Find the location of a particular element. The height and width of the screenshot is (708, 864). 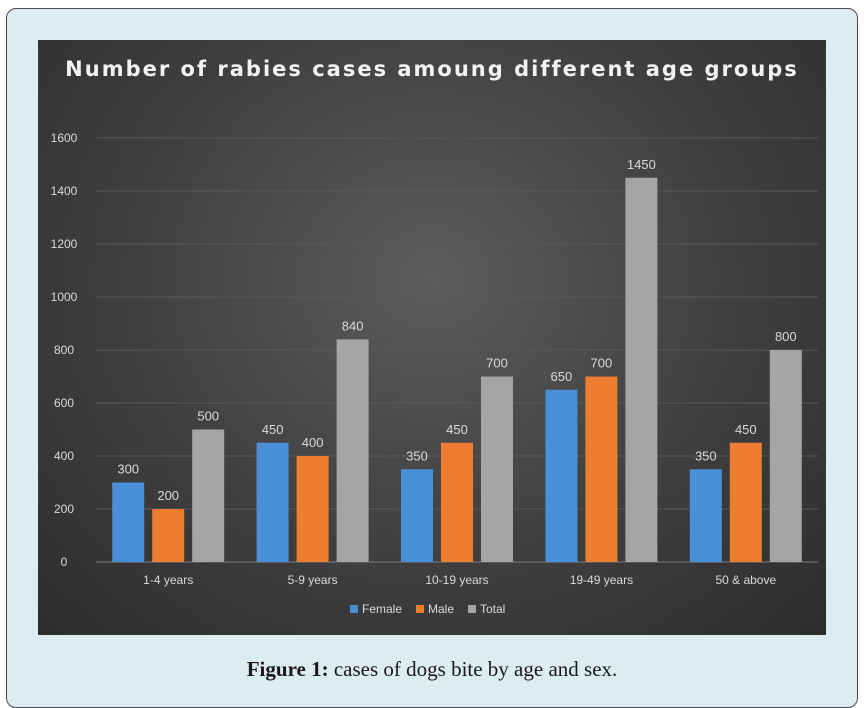

legend-label-total: Total is located at coordinates (492, 609).